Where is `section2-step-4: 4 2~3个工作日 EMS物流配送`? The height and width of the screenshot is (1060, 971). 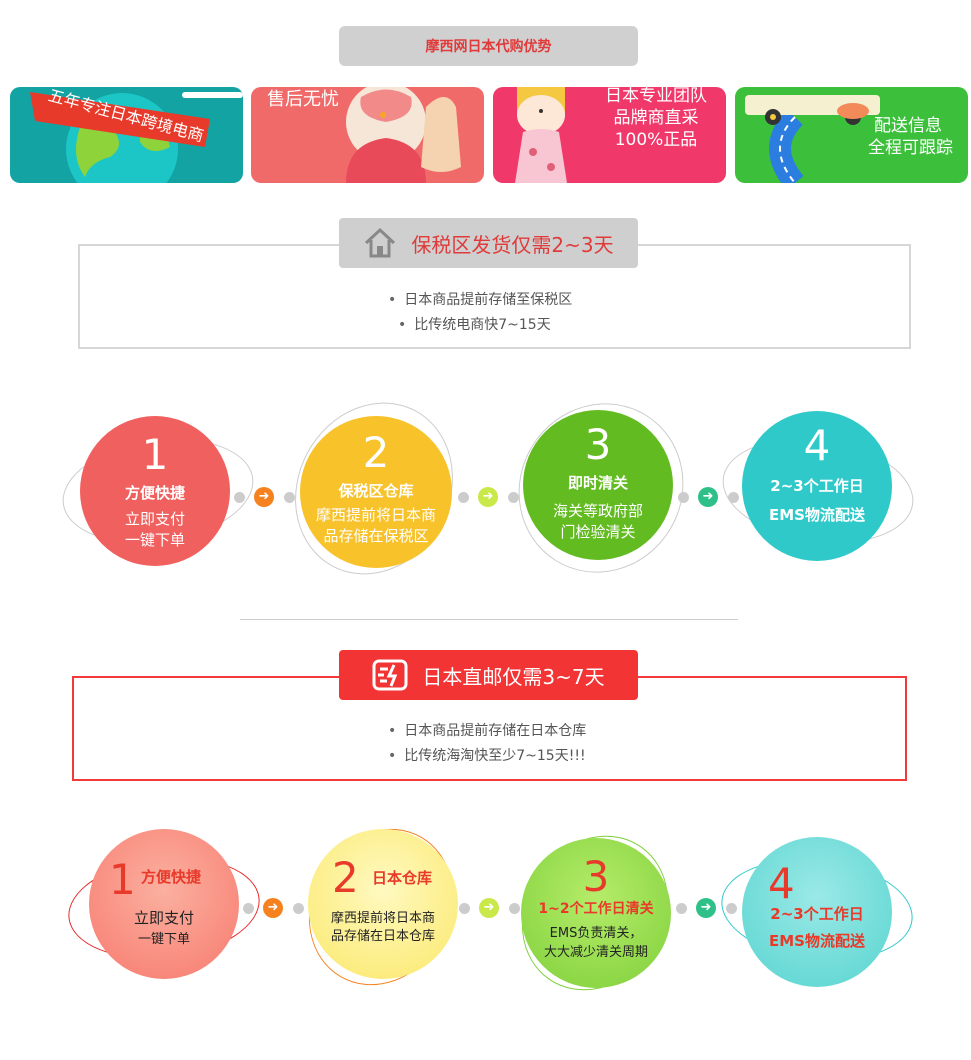
section2-step-4: 4 2~3个工作日 EMS物流配送 is located at coordinates (817, 912).